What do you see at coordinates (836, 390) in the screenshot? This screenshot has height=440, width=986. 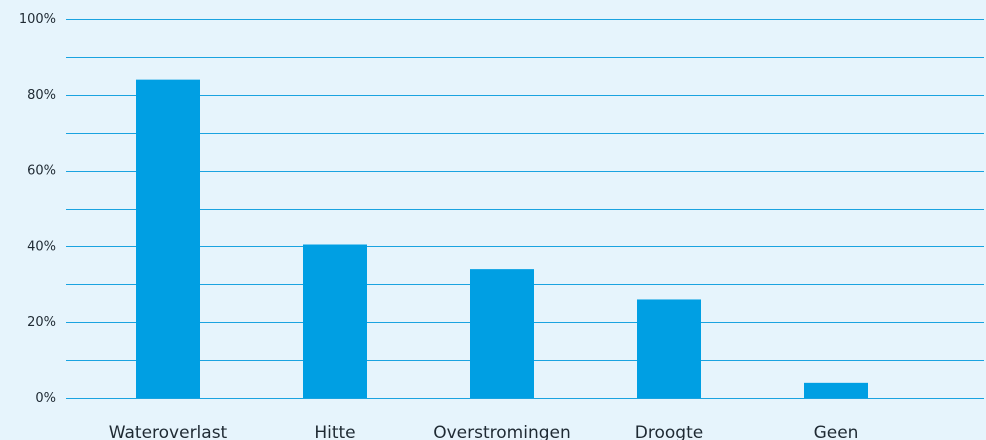 I see `bar-geen` at bounding box center [836, 390].